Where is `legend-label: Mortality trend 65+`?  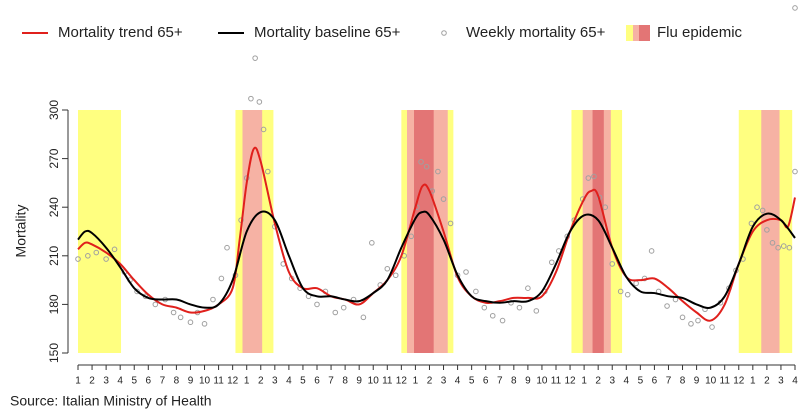 legend-label: Mortality trend 65+ is located at coordinates (120, 32).